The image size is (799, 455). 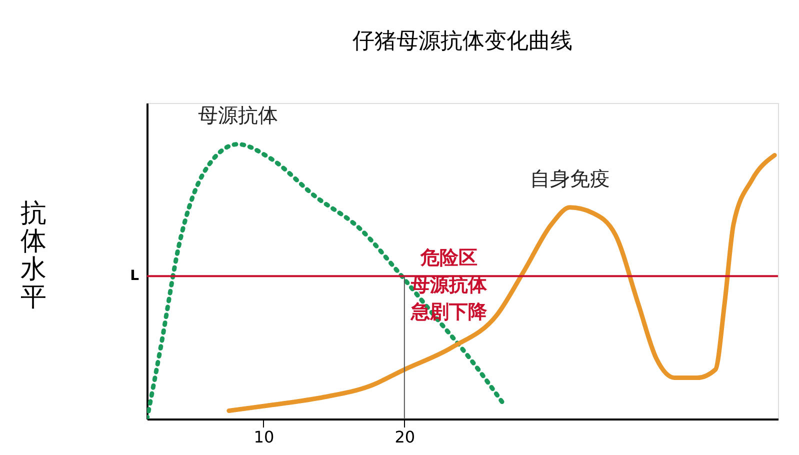 I want to click on x-tick-label: 20, so click(x=405, y=437).